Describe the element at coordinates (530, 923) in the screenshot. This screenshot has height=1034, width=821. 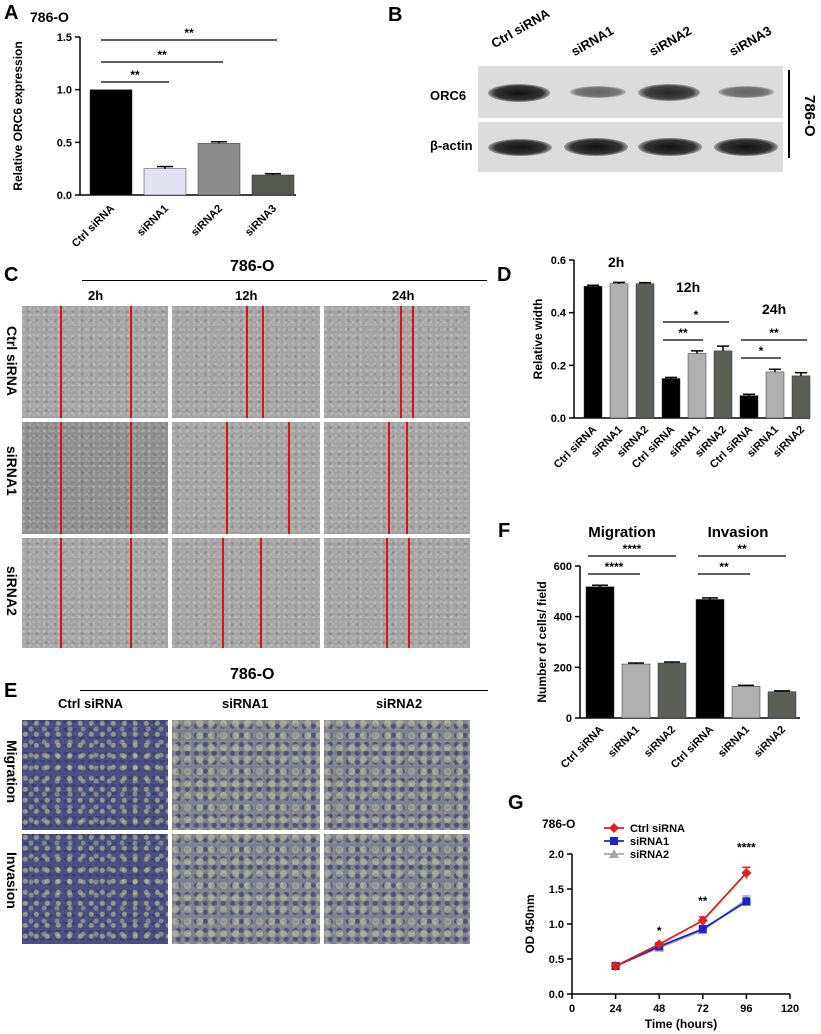
I see `y-axis-label: OD 450nm` at that location.